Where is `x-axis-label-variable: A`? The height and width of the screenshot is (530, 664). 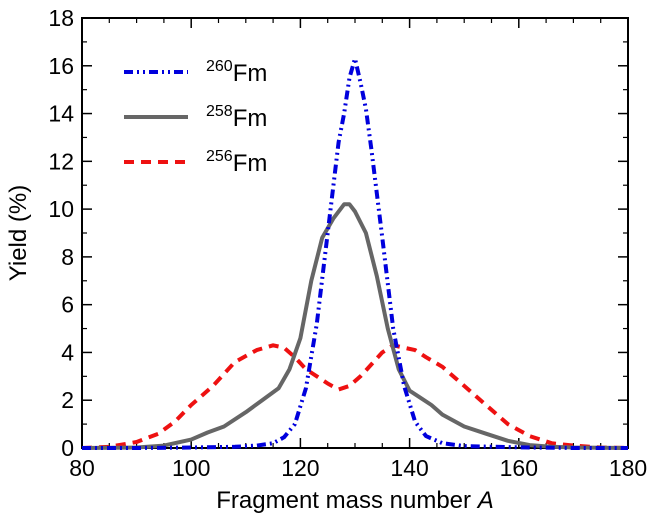 x-axis-label-variable: A is located at coordinates (485, 500).